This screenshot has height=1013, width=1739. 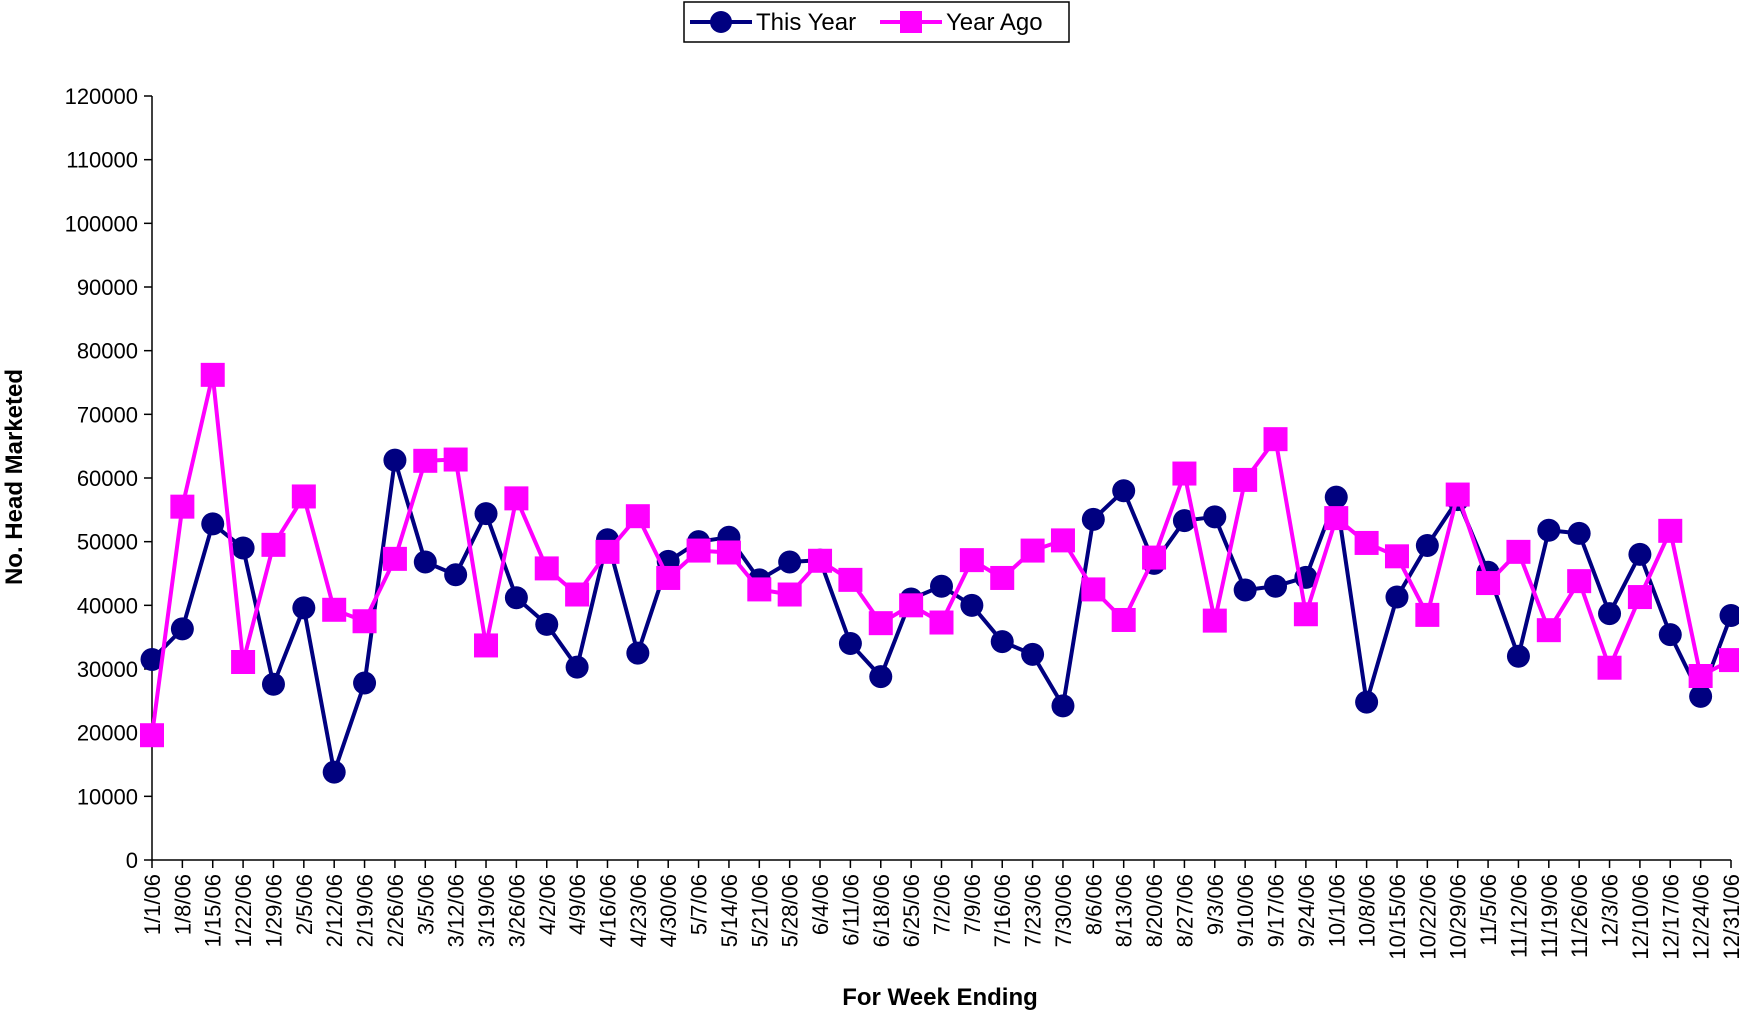 I want to click on x-tick-label: 1/22/06, so click(x=243, y=910).